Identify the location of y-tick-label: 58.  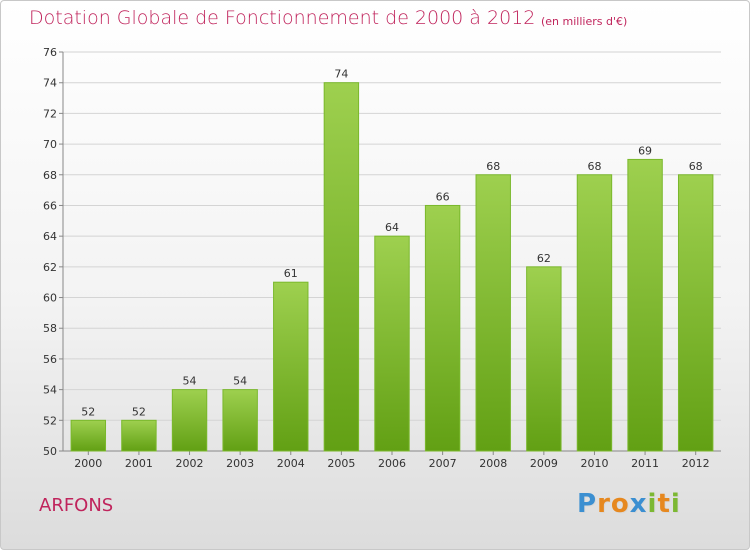
(50, 328).